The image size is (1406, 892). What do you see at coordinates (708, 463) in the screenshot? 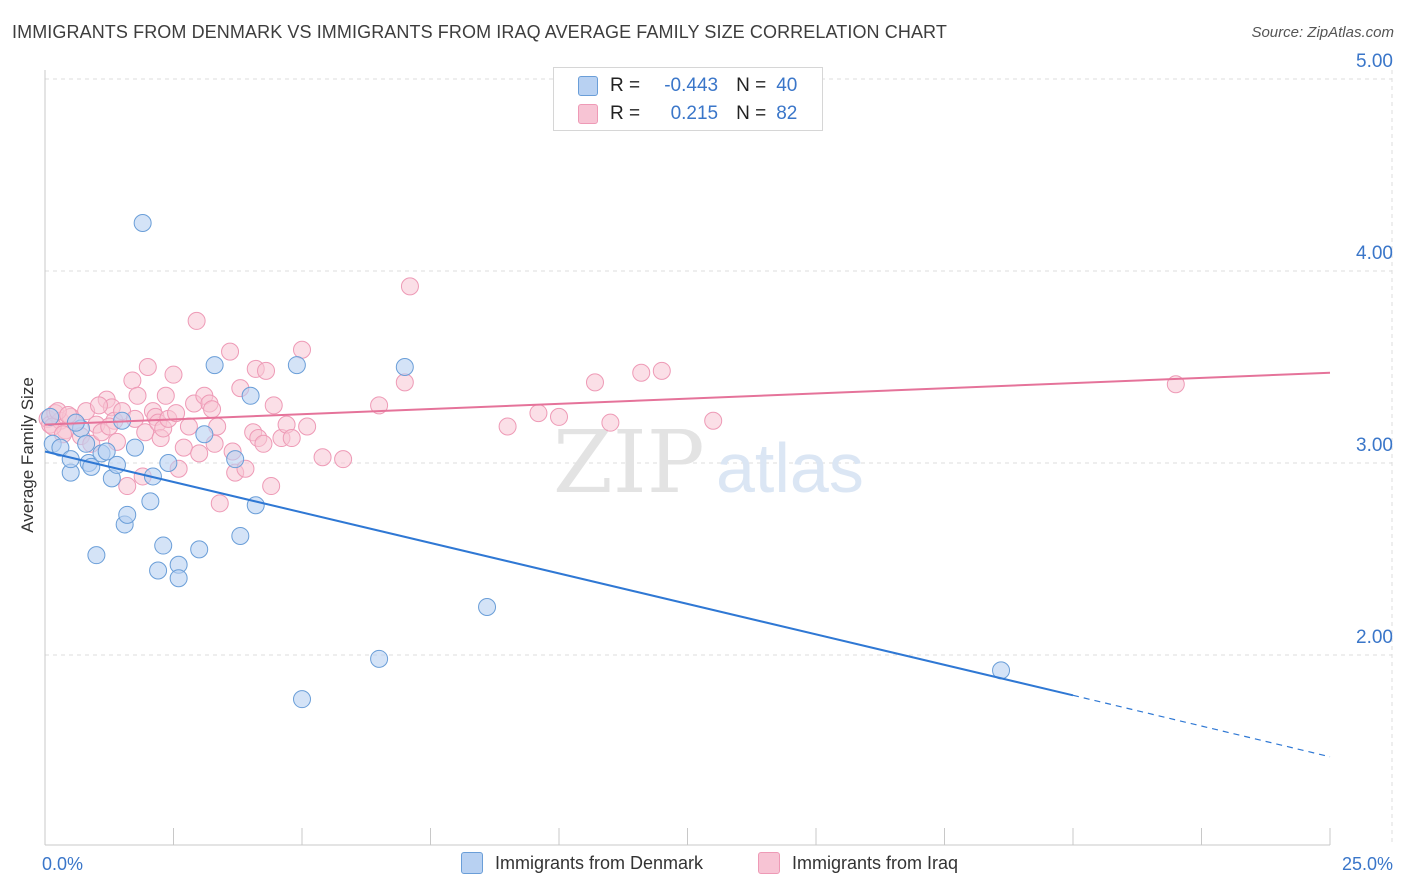
I see `watermark: ZIP atlas` at bounding box center [708, 463].